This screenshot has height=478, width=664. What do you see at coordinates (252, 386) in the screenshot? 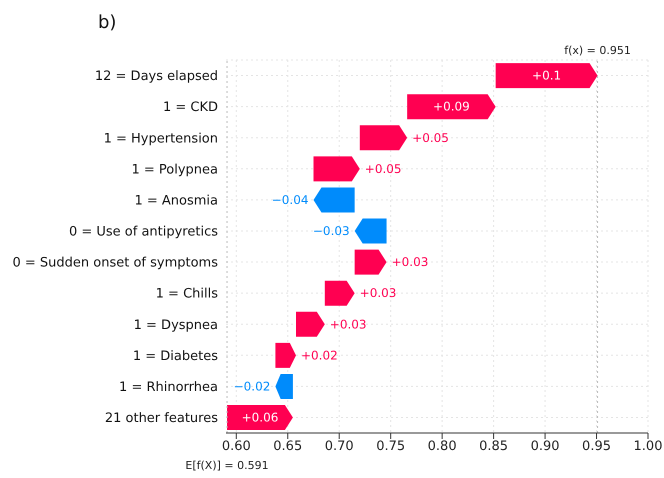
I see `data-label: −0.02` at bounding box center [252, 386].